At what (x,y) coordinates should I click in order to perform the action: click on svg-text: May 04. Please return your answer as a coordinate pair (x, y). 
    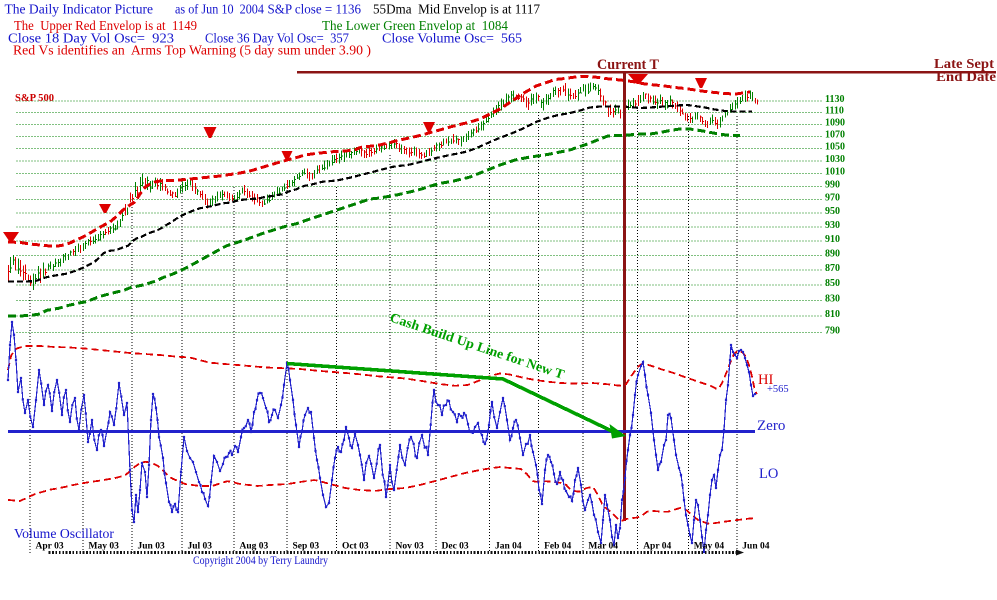
    Looking at the image, I should click on (709, 547).